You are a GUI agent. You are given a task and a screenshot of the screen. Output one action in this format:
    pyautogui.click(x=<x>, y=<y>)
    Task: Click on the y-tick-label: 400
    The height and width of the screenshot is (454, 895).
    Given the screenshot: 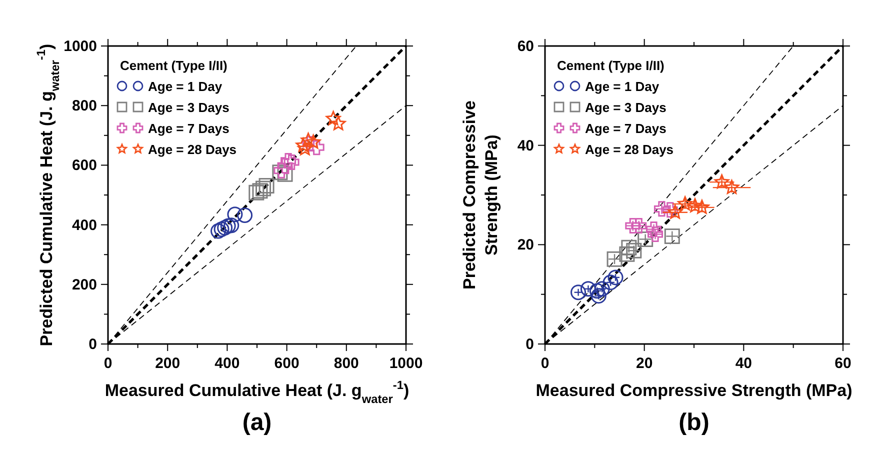 What is the action you would take?
    pyautogui.click(x=84, y=225)
    